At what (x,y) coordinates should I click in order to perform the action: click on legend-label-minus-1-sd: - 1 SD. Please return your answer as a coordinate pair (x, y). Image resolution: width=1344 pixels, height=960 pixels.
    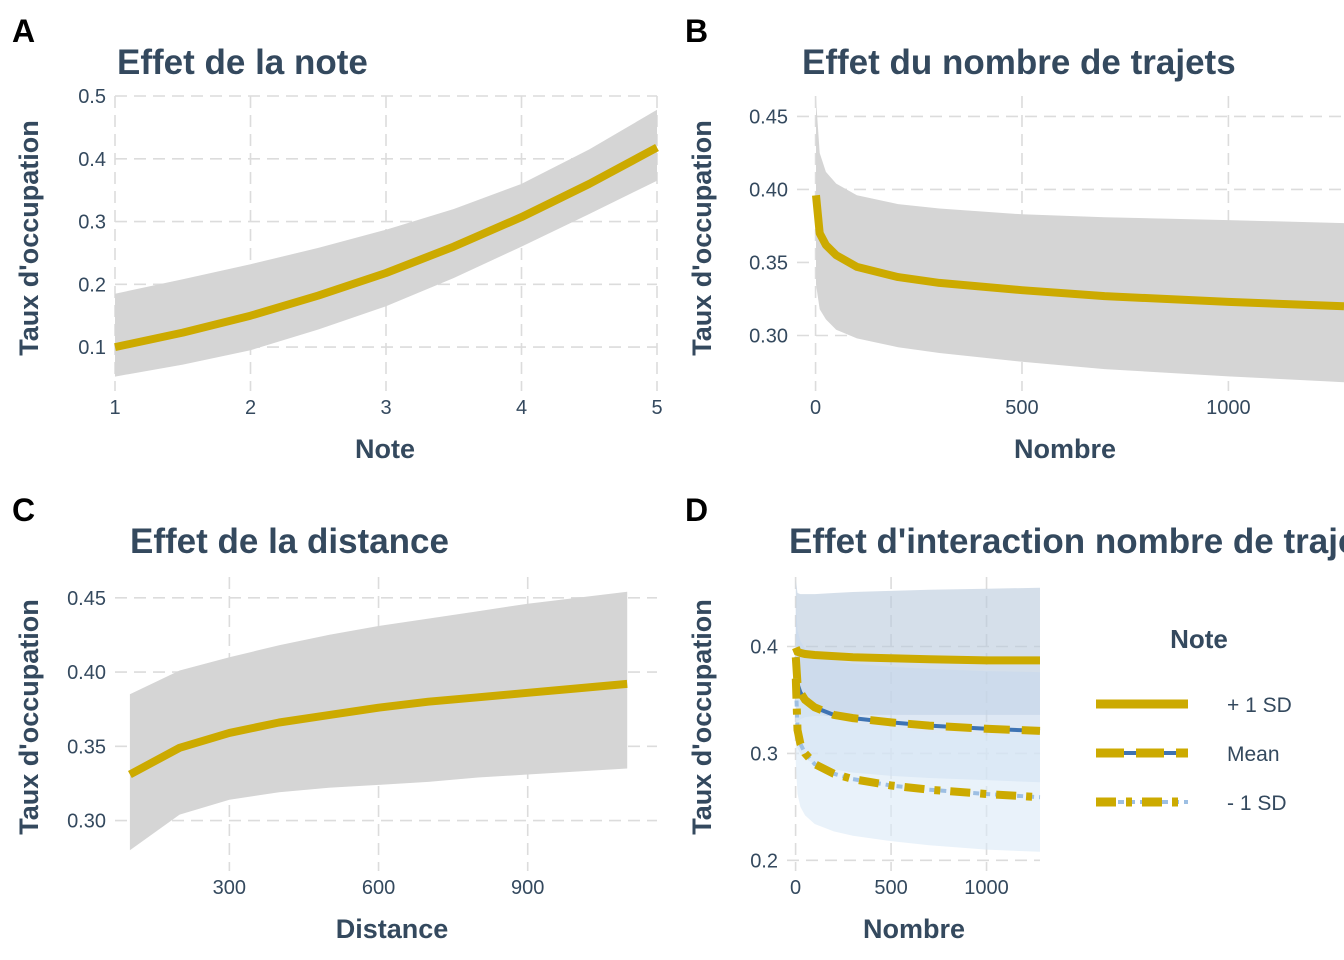
    Looking at the image, I should click on (1257, 803).